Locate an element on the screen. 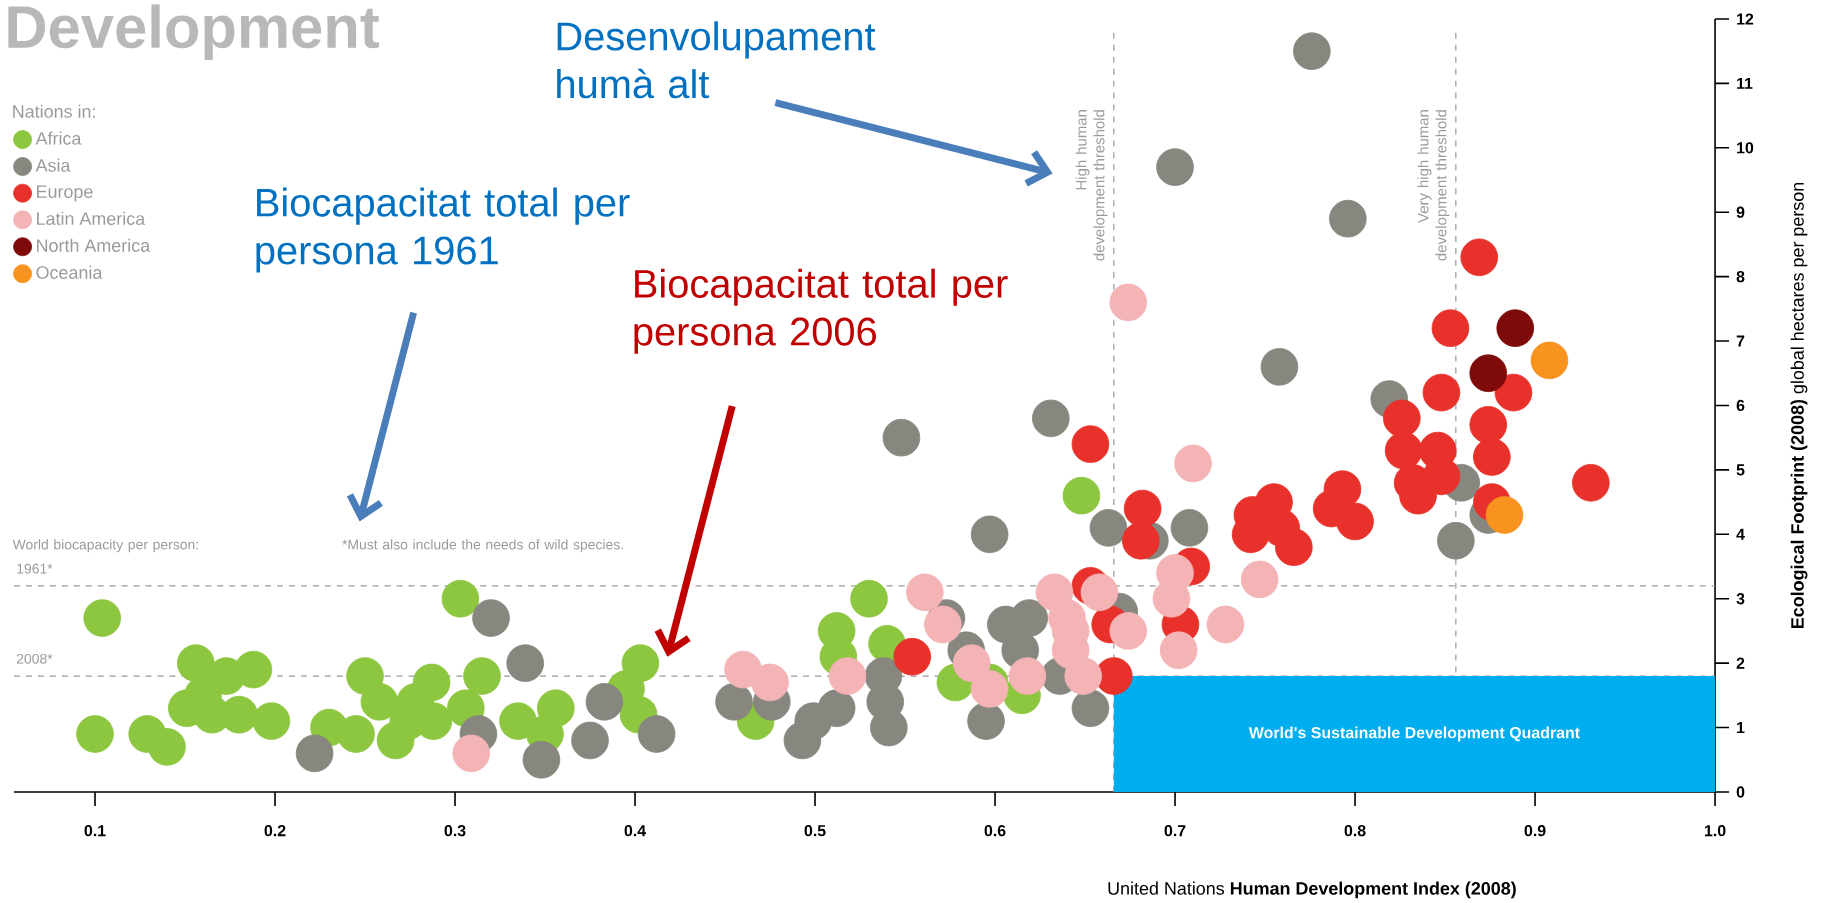 Image resolution: width=1829 pixels, height=903 pixels. annotation: Biocapacitat total per persona 1961 is located at coordinates (443, 230).